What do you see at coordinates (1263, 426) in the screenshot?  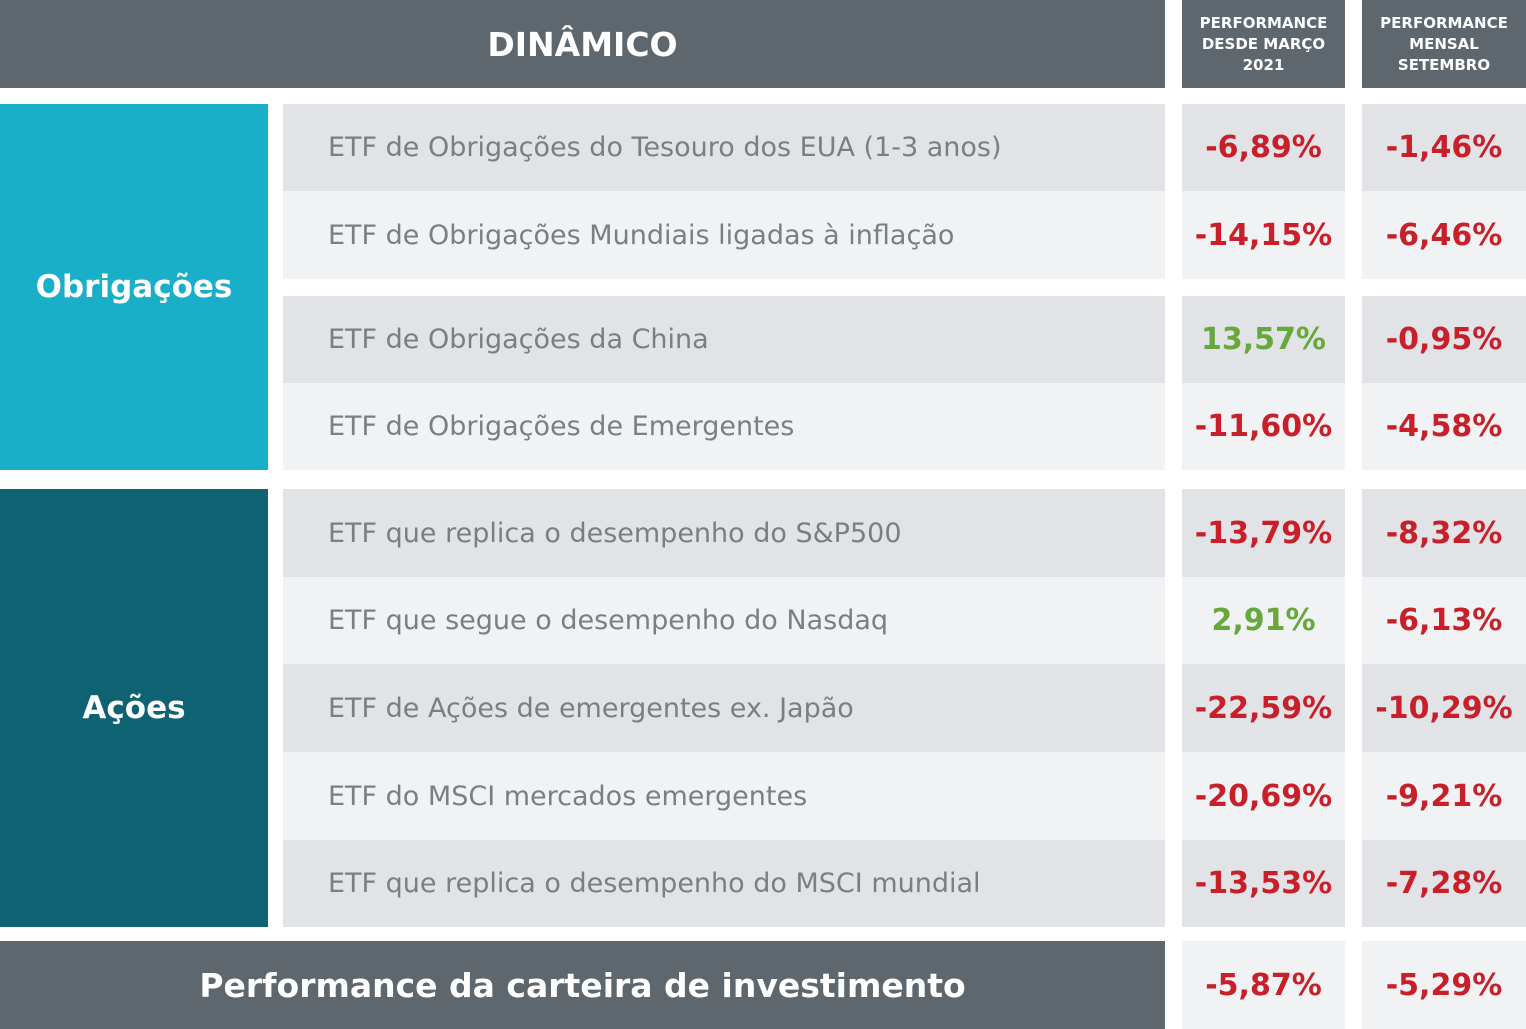 I see `value-since-march: -11,60%` at bounding box center [1263, 426].